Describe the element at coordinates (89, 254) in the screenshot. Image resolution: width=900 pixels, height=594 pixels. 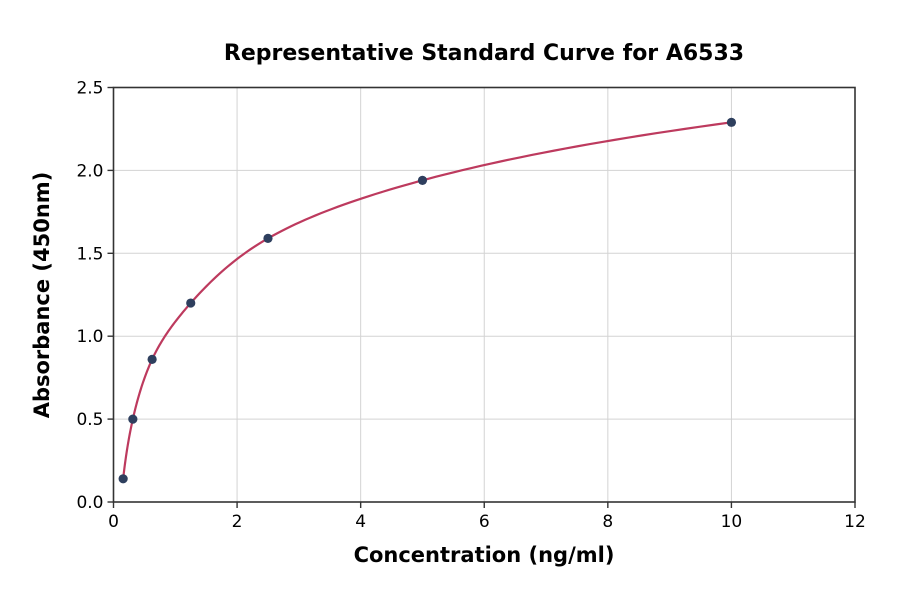
I see `y-tick-label: 1.5` at that location.